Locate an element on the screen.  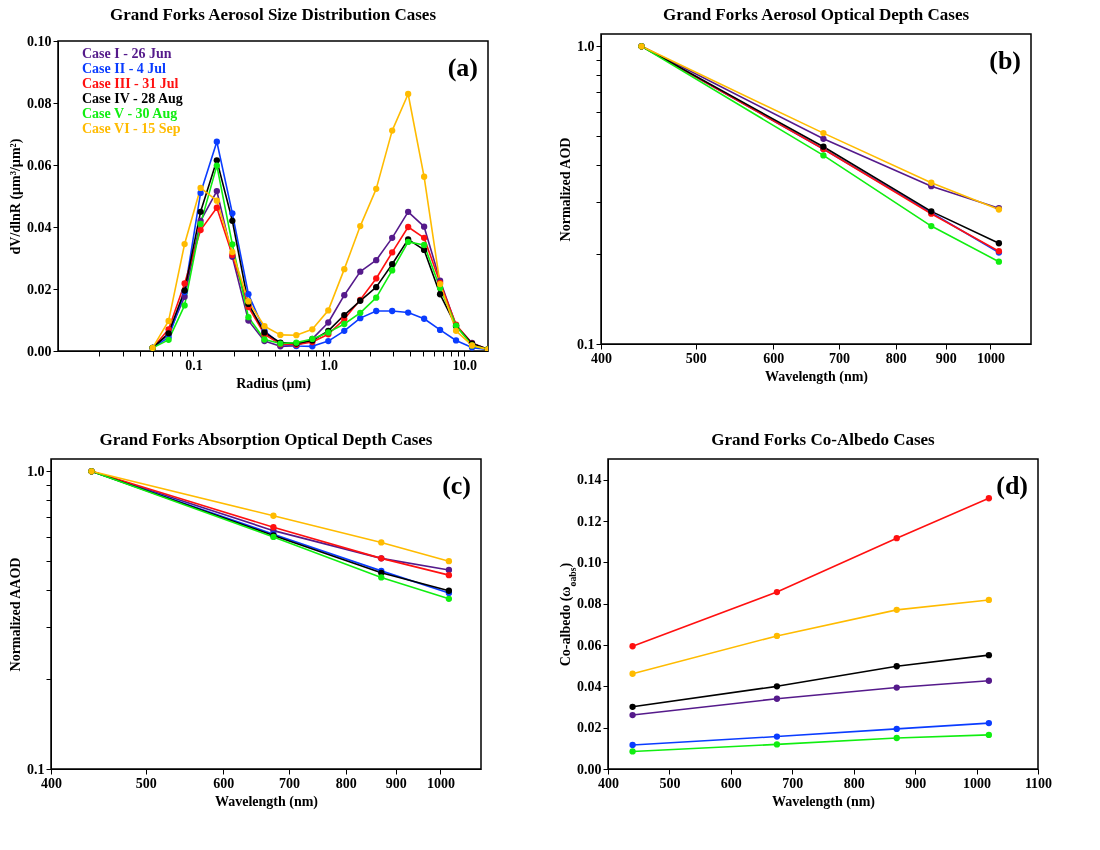
annotation: (a) is located at coordinates (462, 67).